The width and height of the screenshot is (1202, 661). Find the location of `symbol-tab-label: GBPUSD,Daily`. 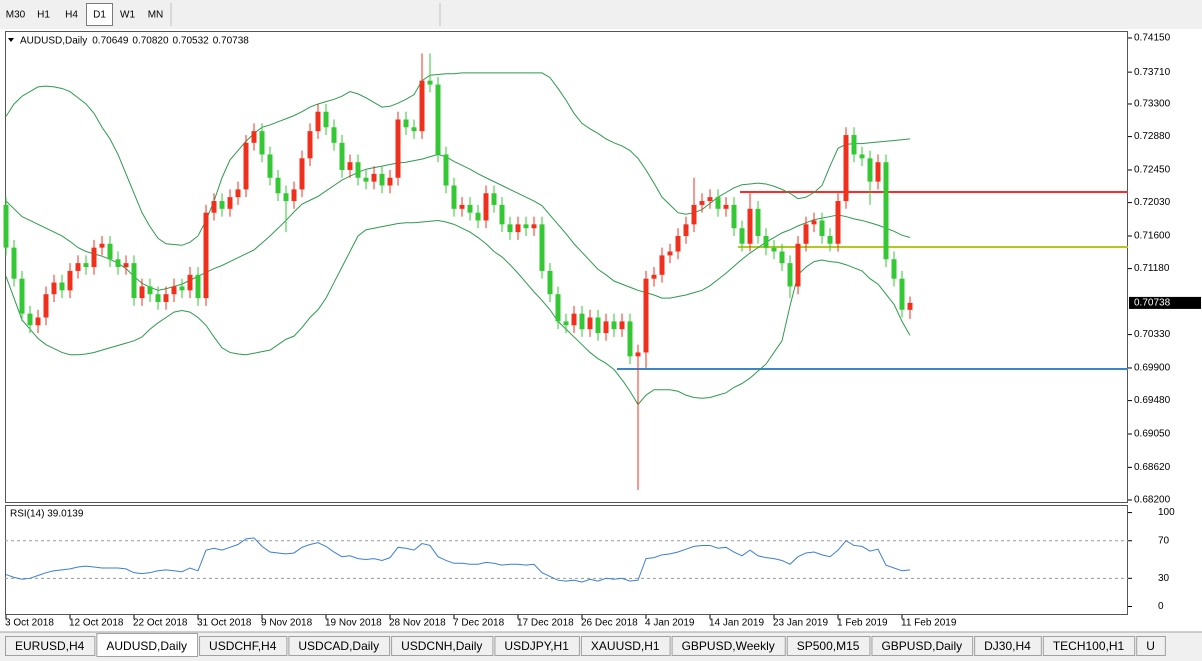

symbol-tab-label: GBPUSD,Daily is located at coordinates (921, 646).